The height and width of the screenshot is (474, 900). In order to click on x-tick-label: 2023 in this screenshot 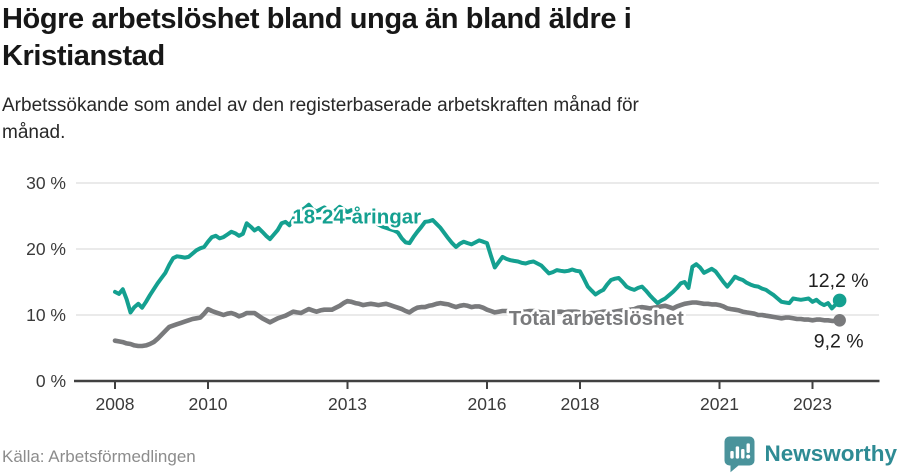, I will do `click(812, 404)`.